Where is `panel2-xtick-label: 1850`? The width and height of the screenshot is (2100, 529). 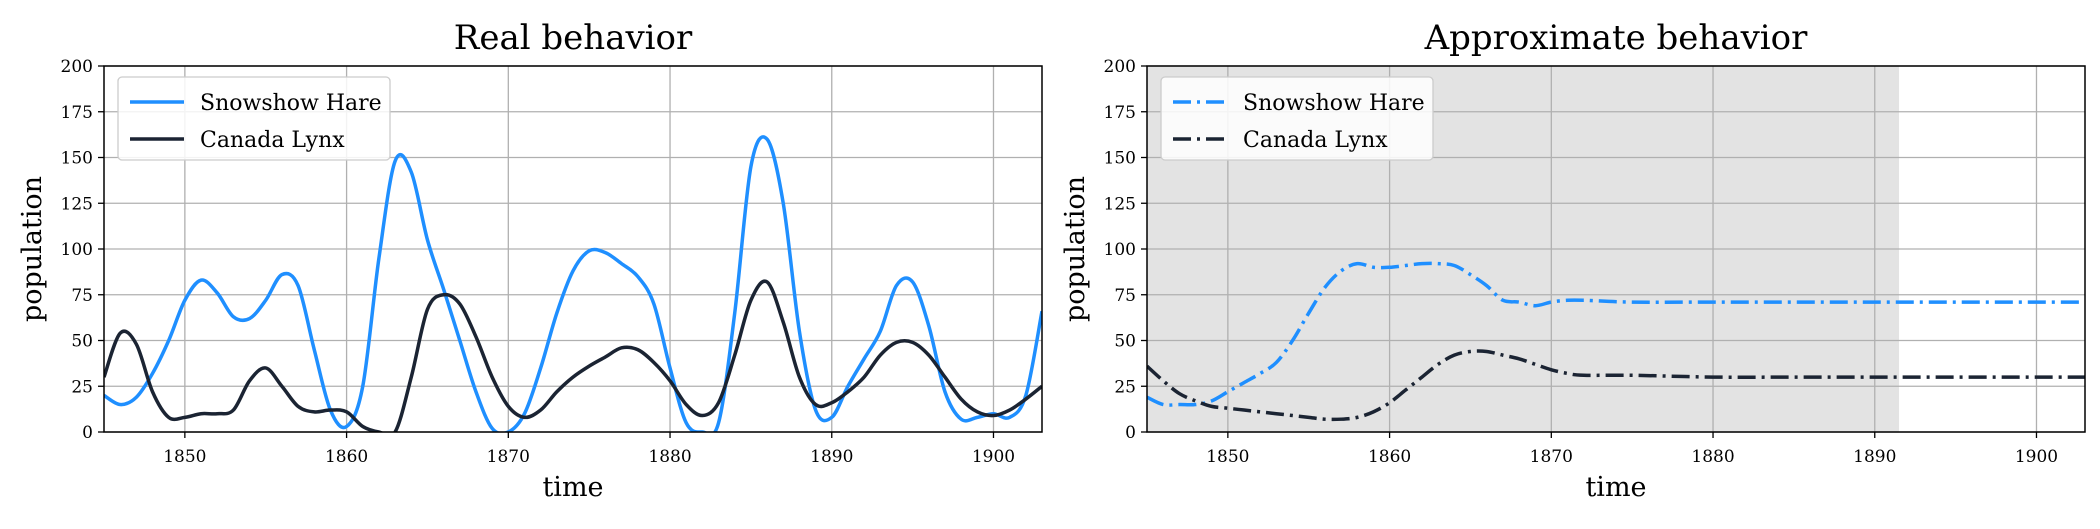
panel2-xtick-label: 1850 is located at coordinates (1227, 457).